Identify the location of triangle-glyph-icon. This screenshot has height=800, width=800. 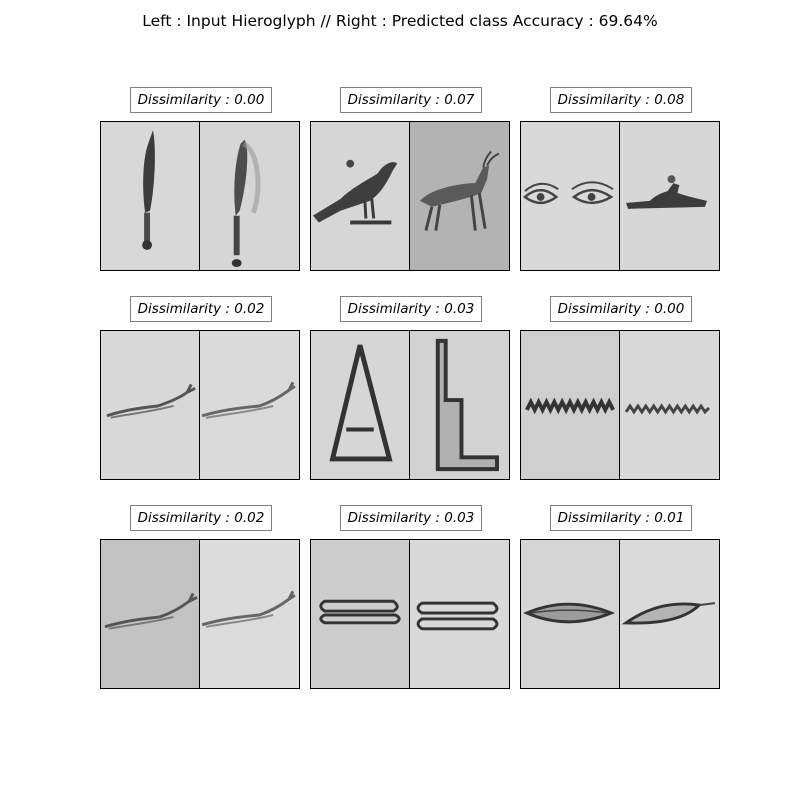
(361, 403).